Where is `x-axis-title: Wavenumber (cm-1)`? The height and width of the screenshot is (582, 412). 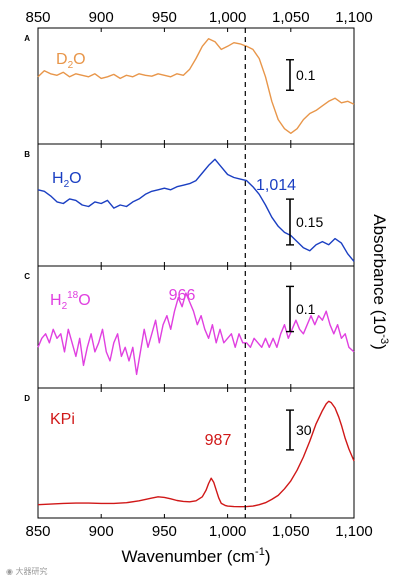
x-axis-title: Wavenumber (cm-1) is located at coordinates (196, 556).